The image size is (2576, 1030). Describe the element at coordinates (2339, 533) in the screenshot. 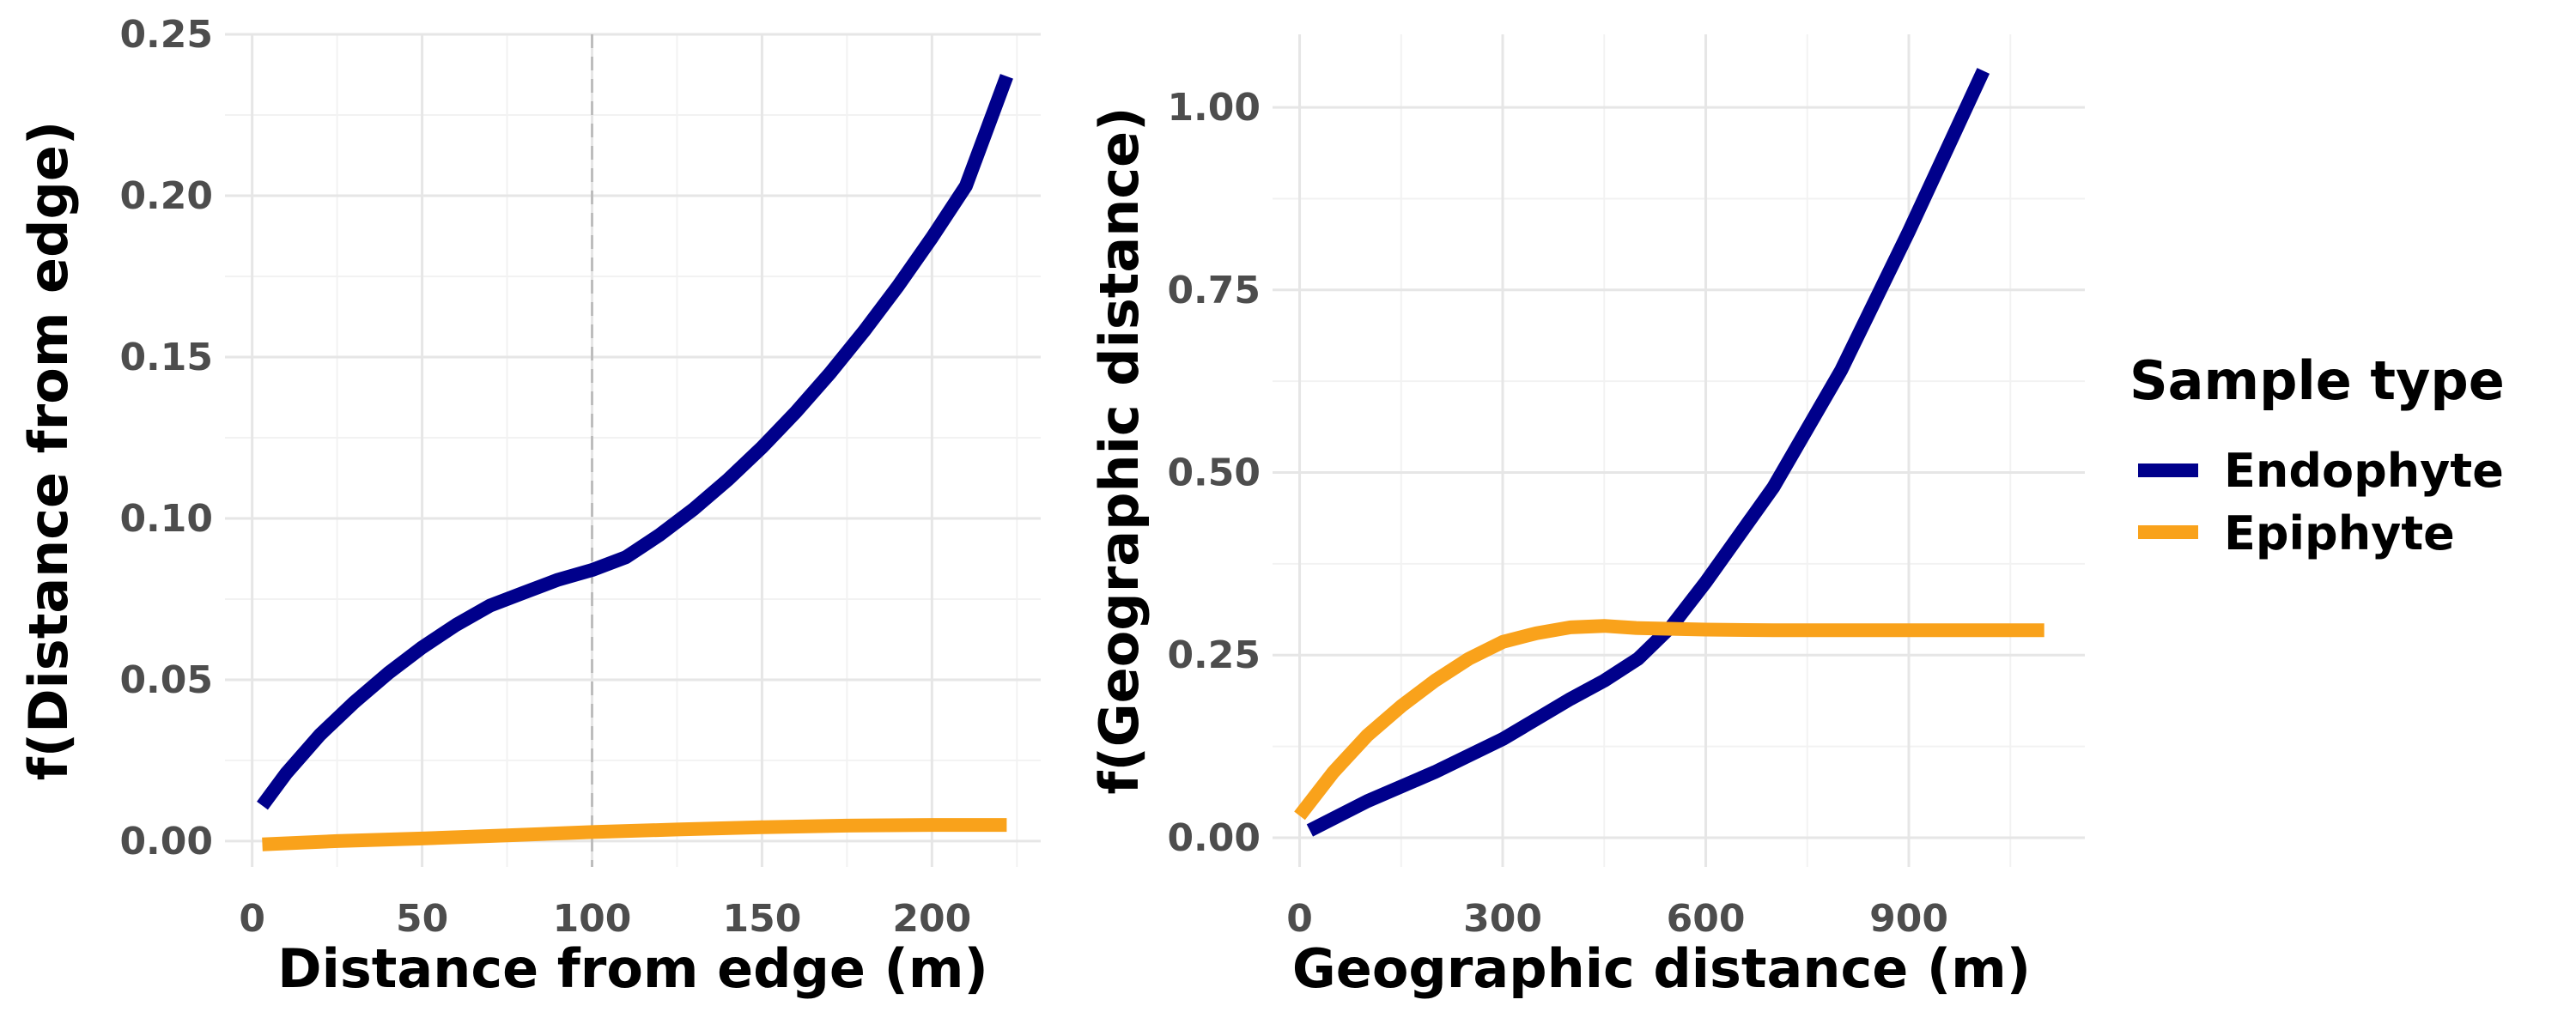

I see `legend-label-epiphyte: Epiphyte` at that location.